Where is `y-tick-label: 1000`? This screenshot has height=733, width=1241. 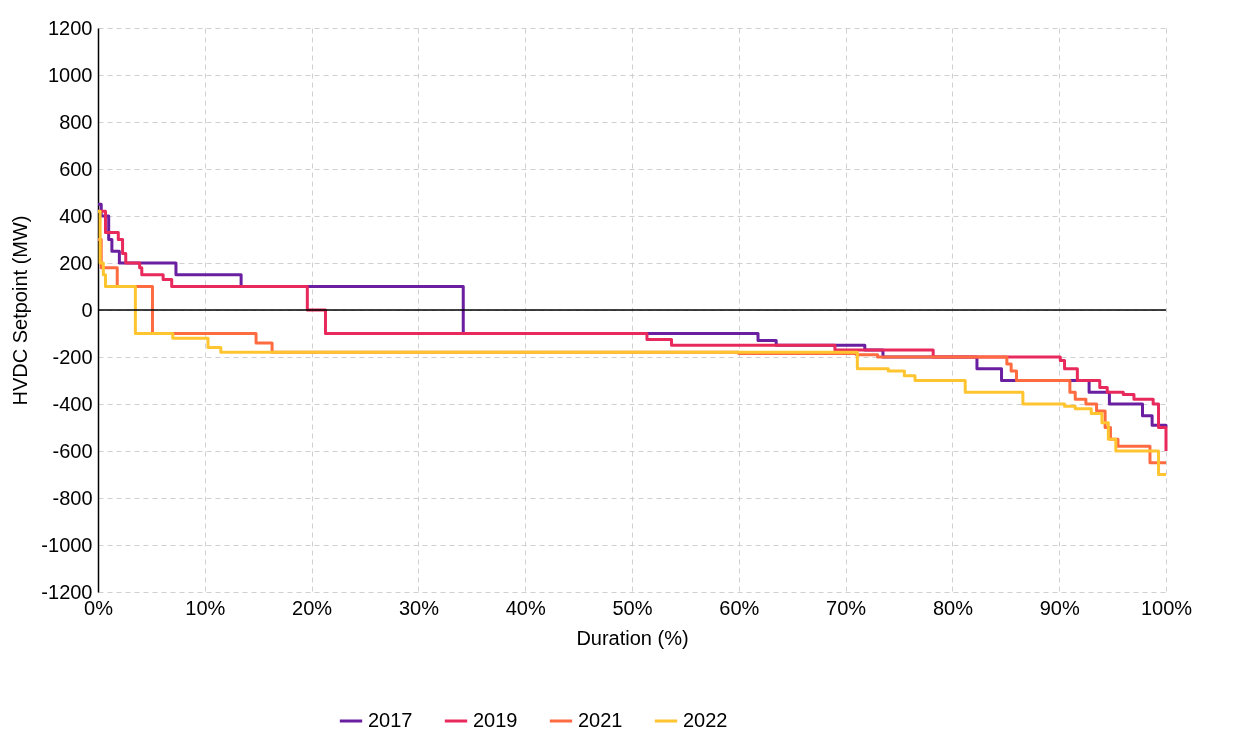 y-tick-label: 1000 is located at coordinates (70, 74).